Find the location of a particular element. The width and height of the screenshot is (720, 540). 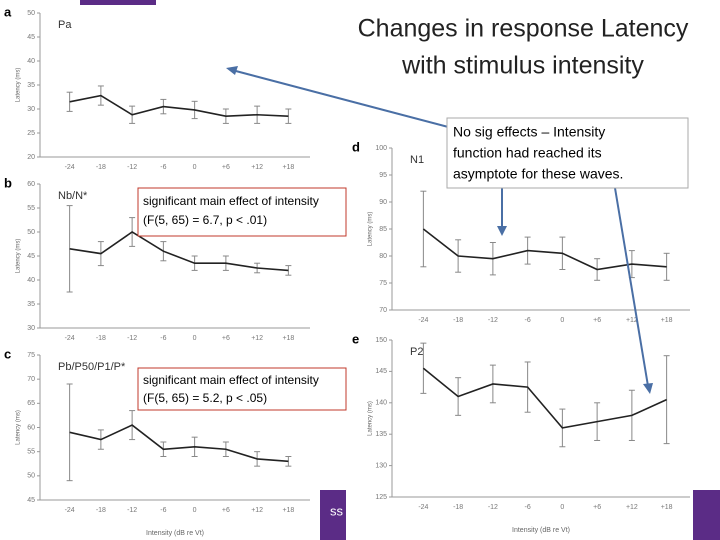

panel-label: c is located at coordinates (7, 353).